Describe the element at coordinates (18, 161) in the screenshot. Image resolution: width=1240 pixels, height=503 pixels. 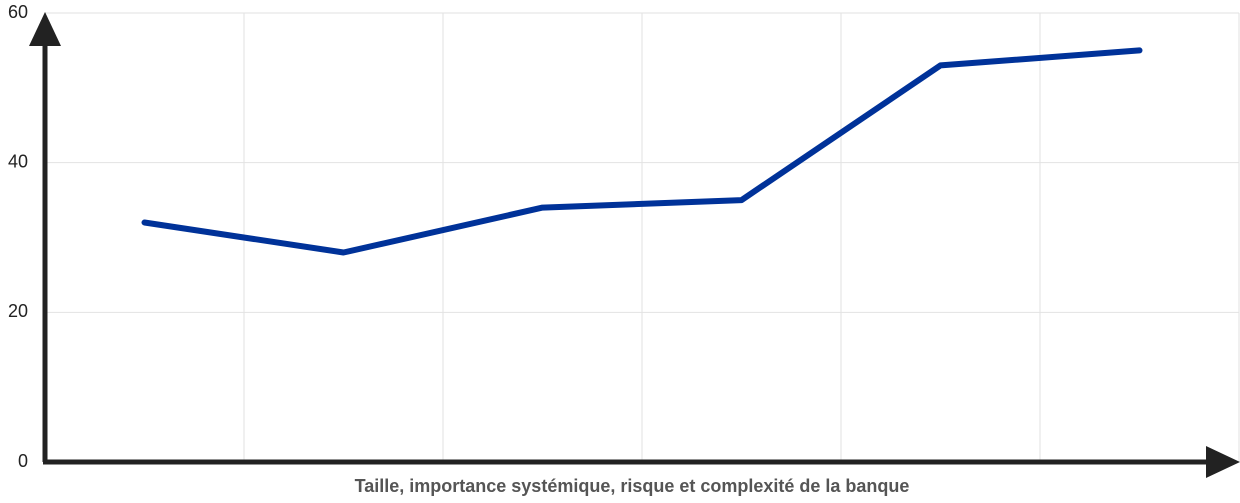
I see `y-tick-label: 40` at that location.